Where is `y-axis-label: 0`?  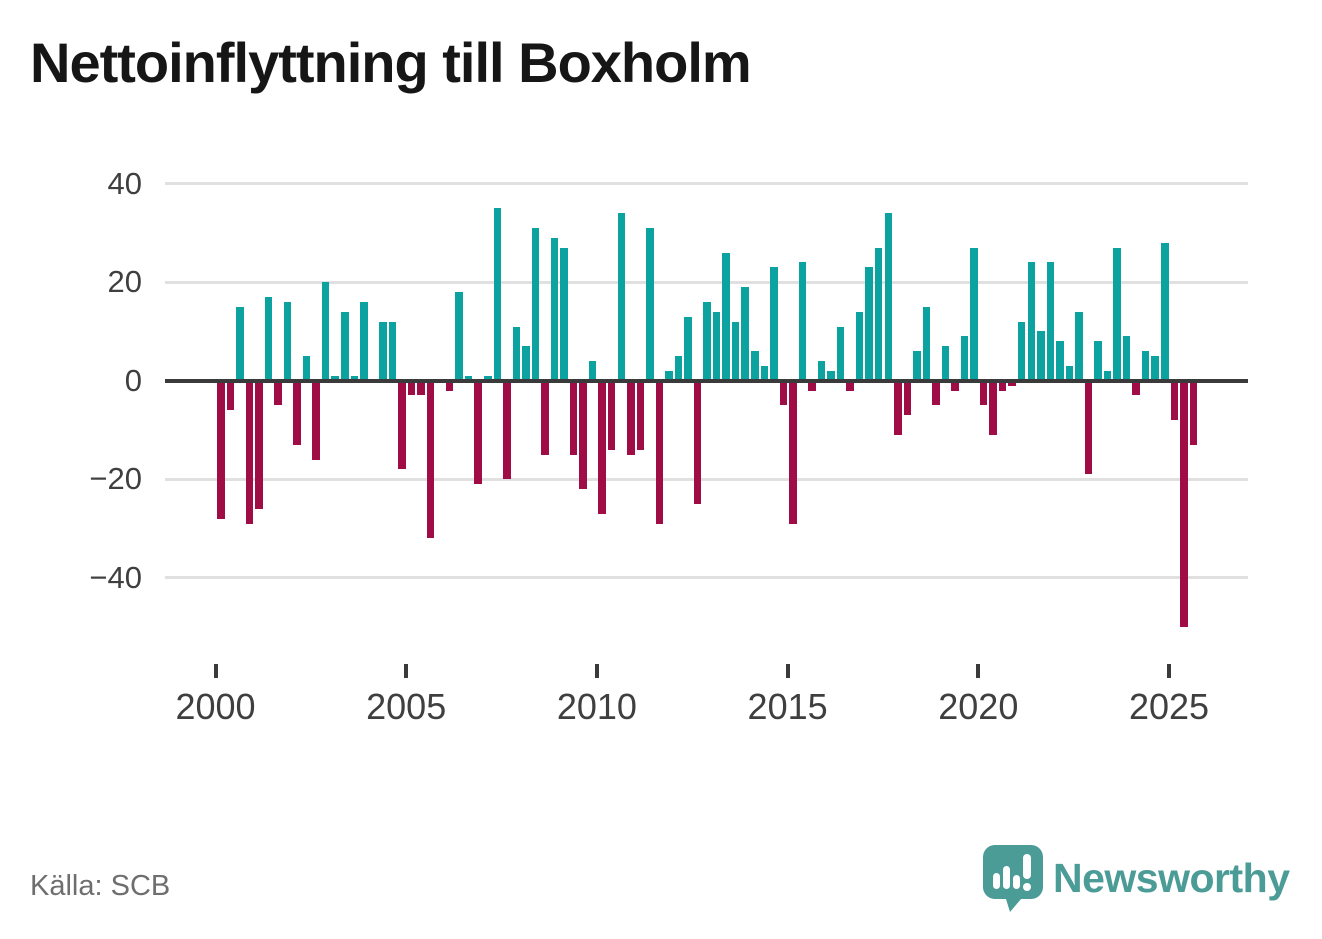 y-axis-label: 0 is located at coordinates (133, 380).